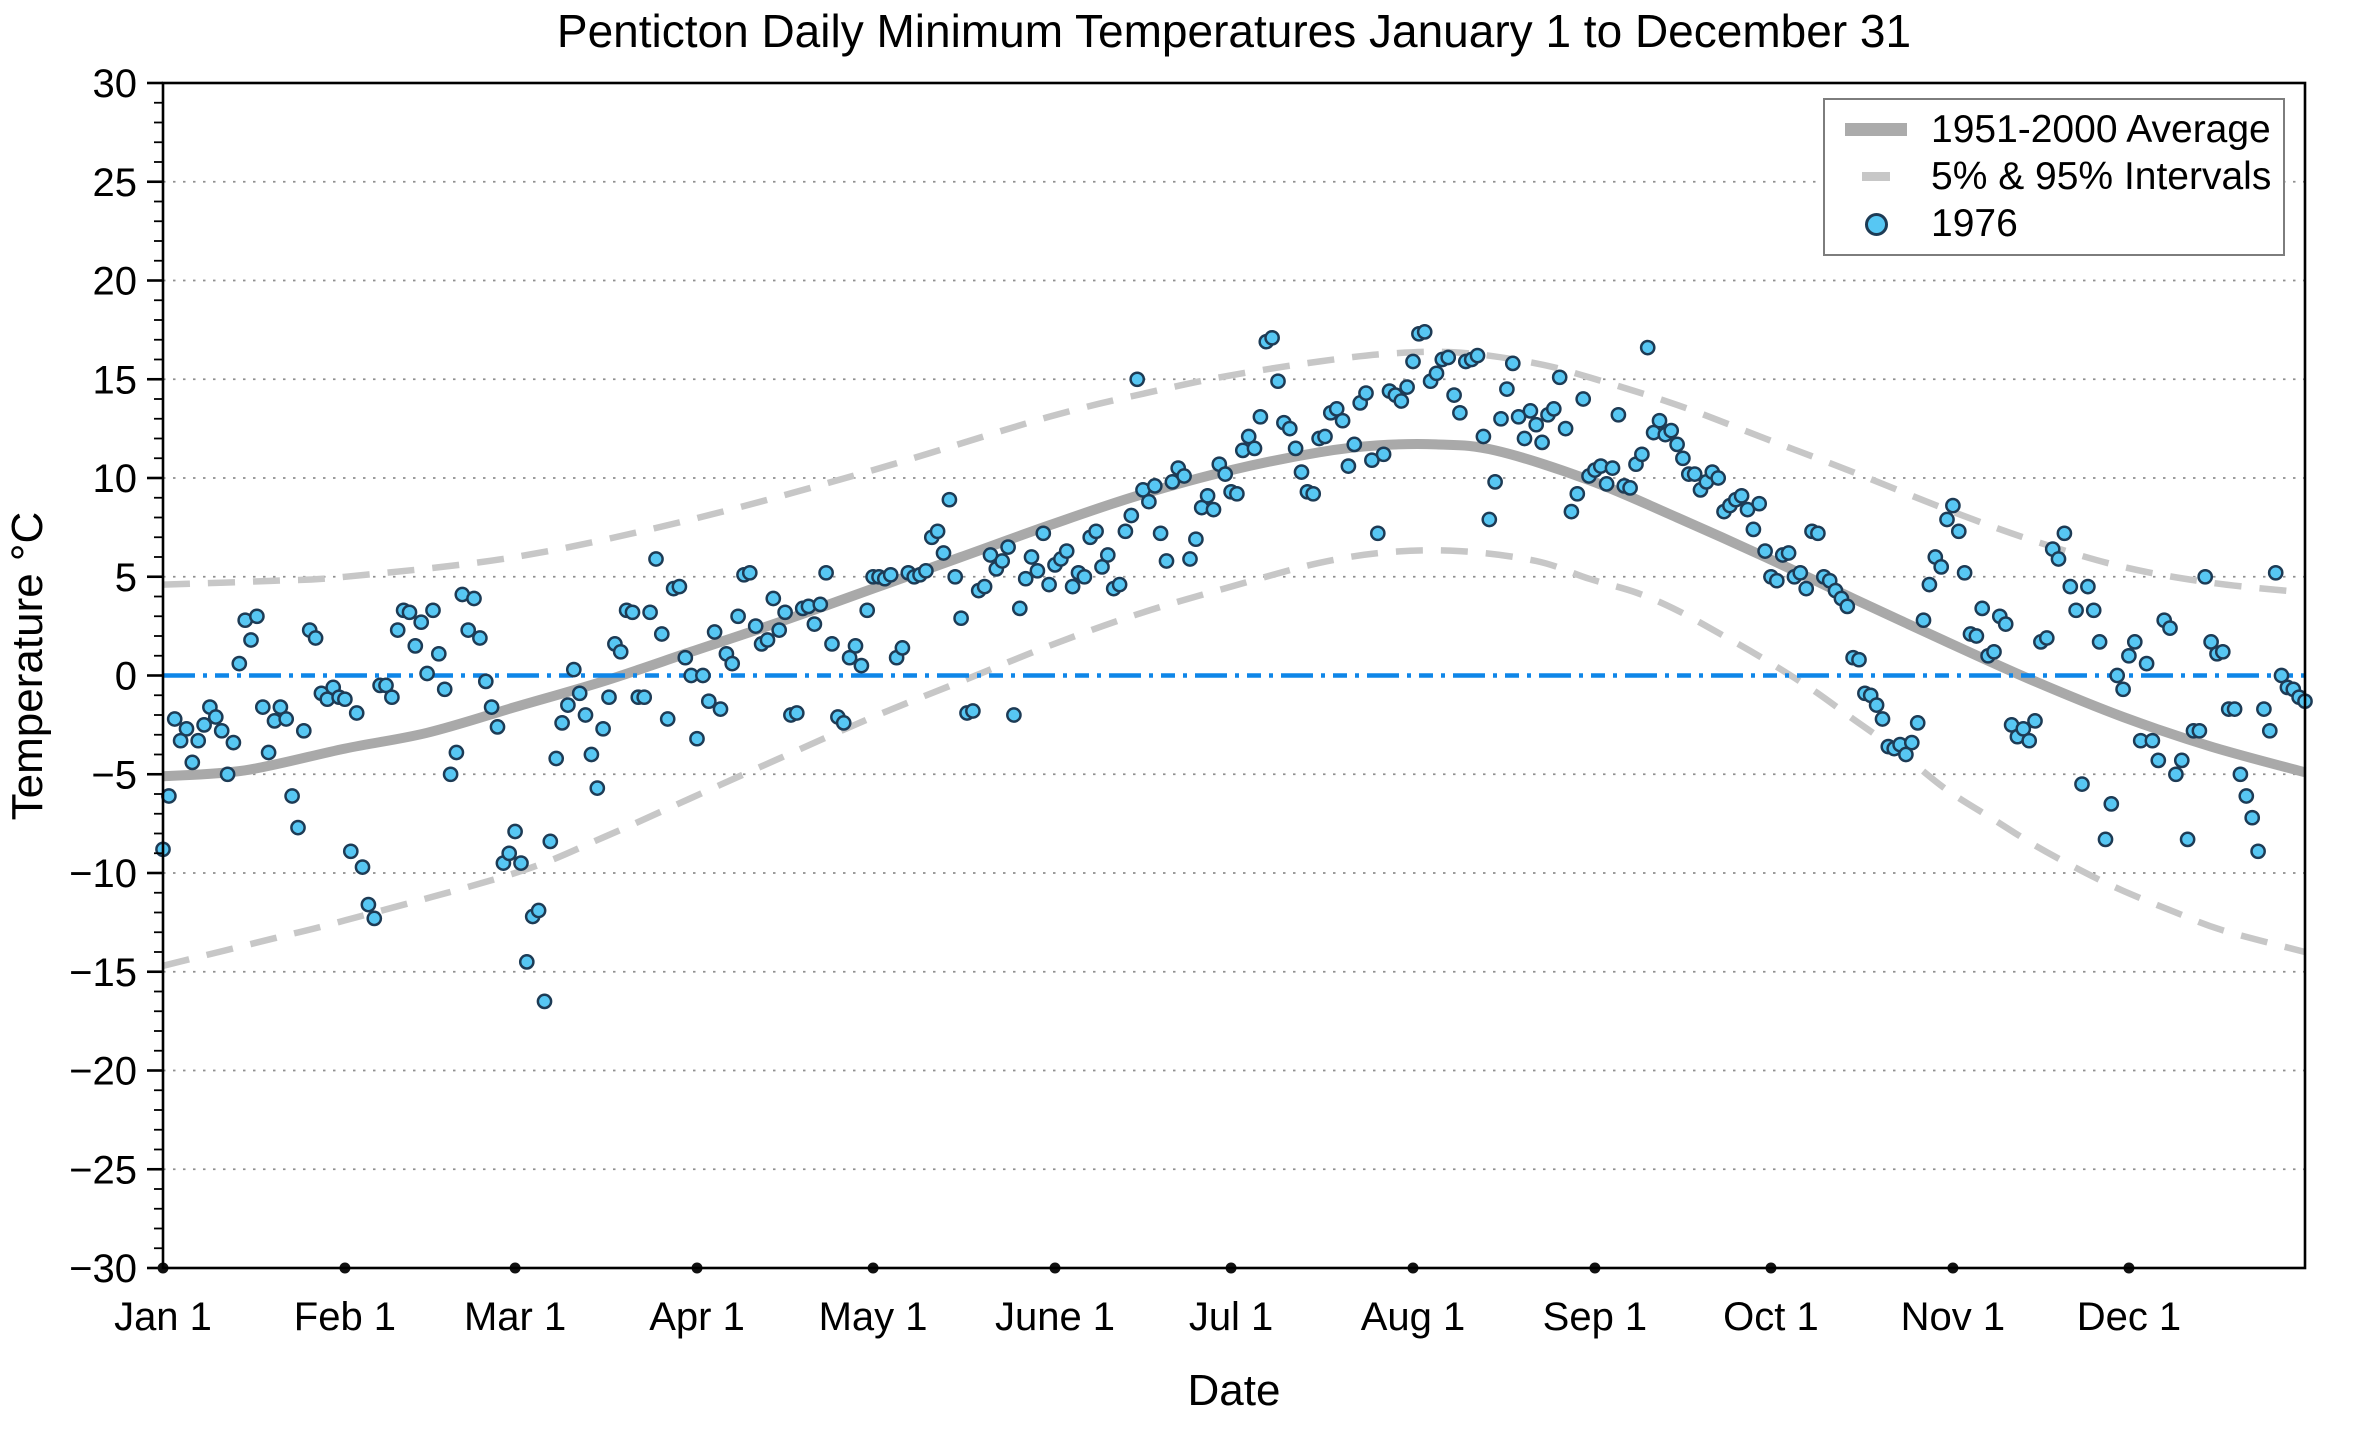  Describe the element at coordinates (103, 973) in the screenshot. I see `y-tick-label: −15` at that location.